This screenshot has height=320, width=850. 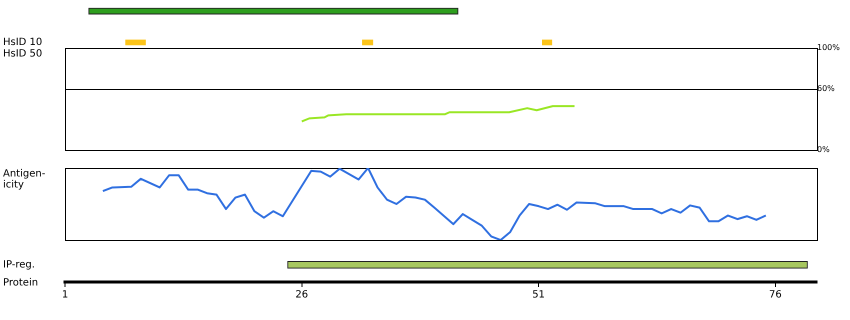 What do you see at coordinates (22, 42) in the screenshot?
I see `y-tick-label: HsID 10` at bounding box center [22, 42].